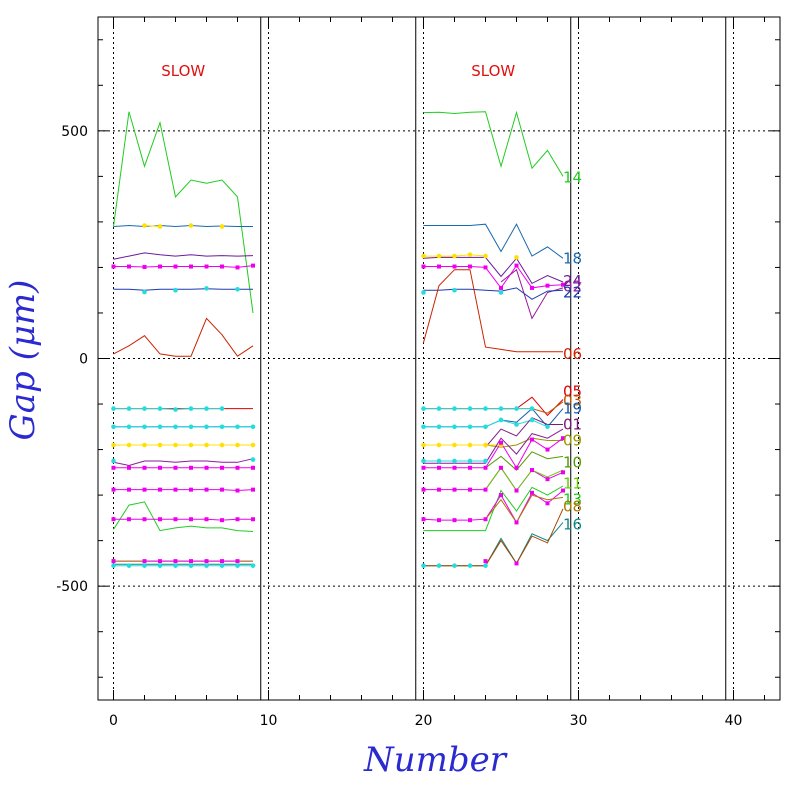 Image resolution: width=797 pixels, height=802 pixels. What do you see at coordinates (572, 462) in the screenshot?
I see `series-label: 10` at bounding box center [572, 462].